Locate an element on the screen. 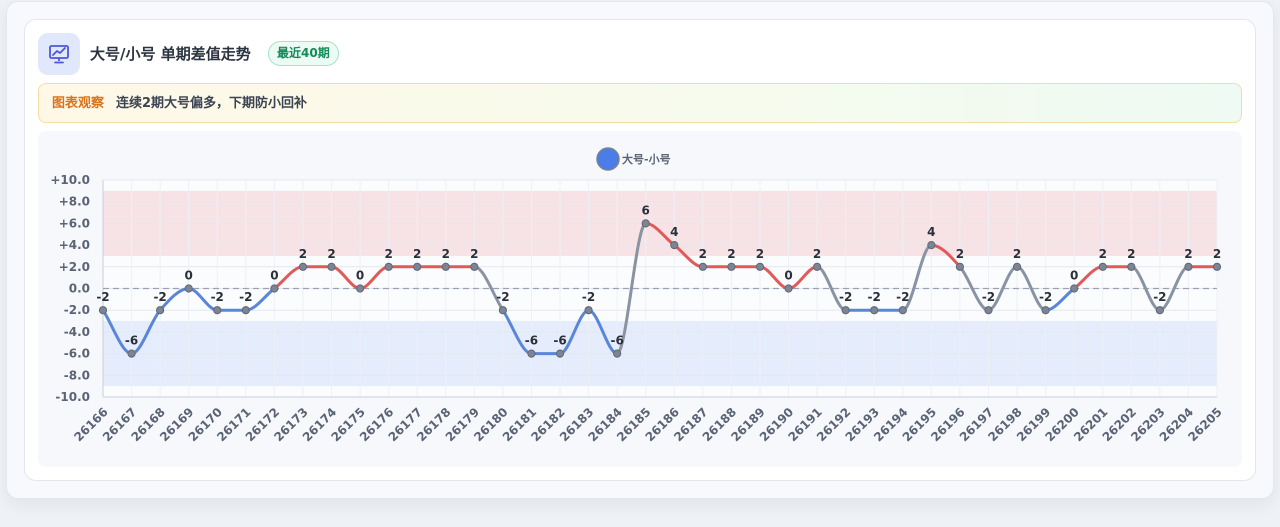  chart-observation-banner: 图表观察 连续2期大号偏多，下期防小回补 is located at coordinates (640, 103).